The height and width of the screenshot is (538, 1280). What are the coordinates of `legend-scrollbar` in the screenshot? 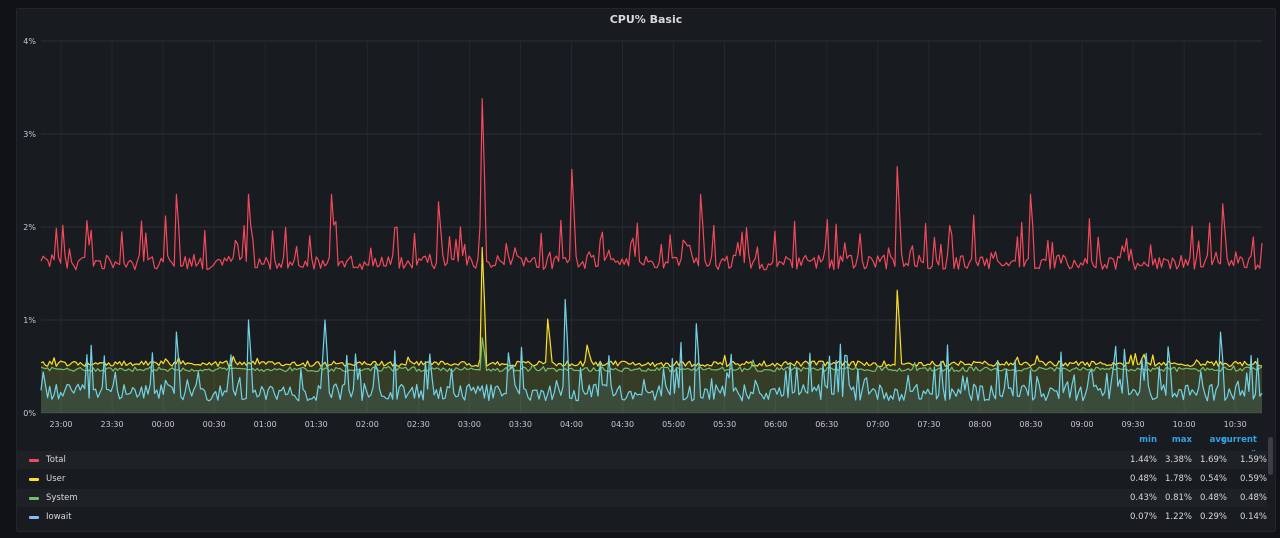 It's located at (1270, 456).